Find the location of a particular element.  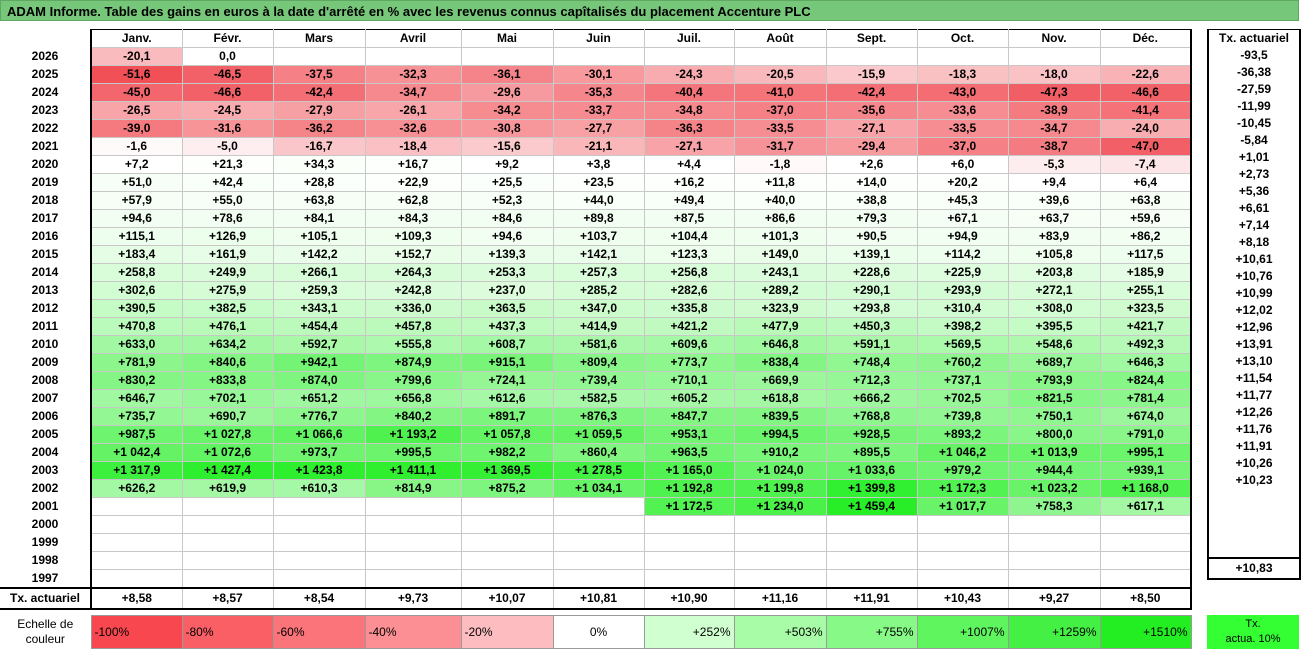

gain-cell: +760,2 is located at coordinates (962, 362).